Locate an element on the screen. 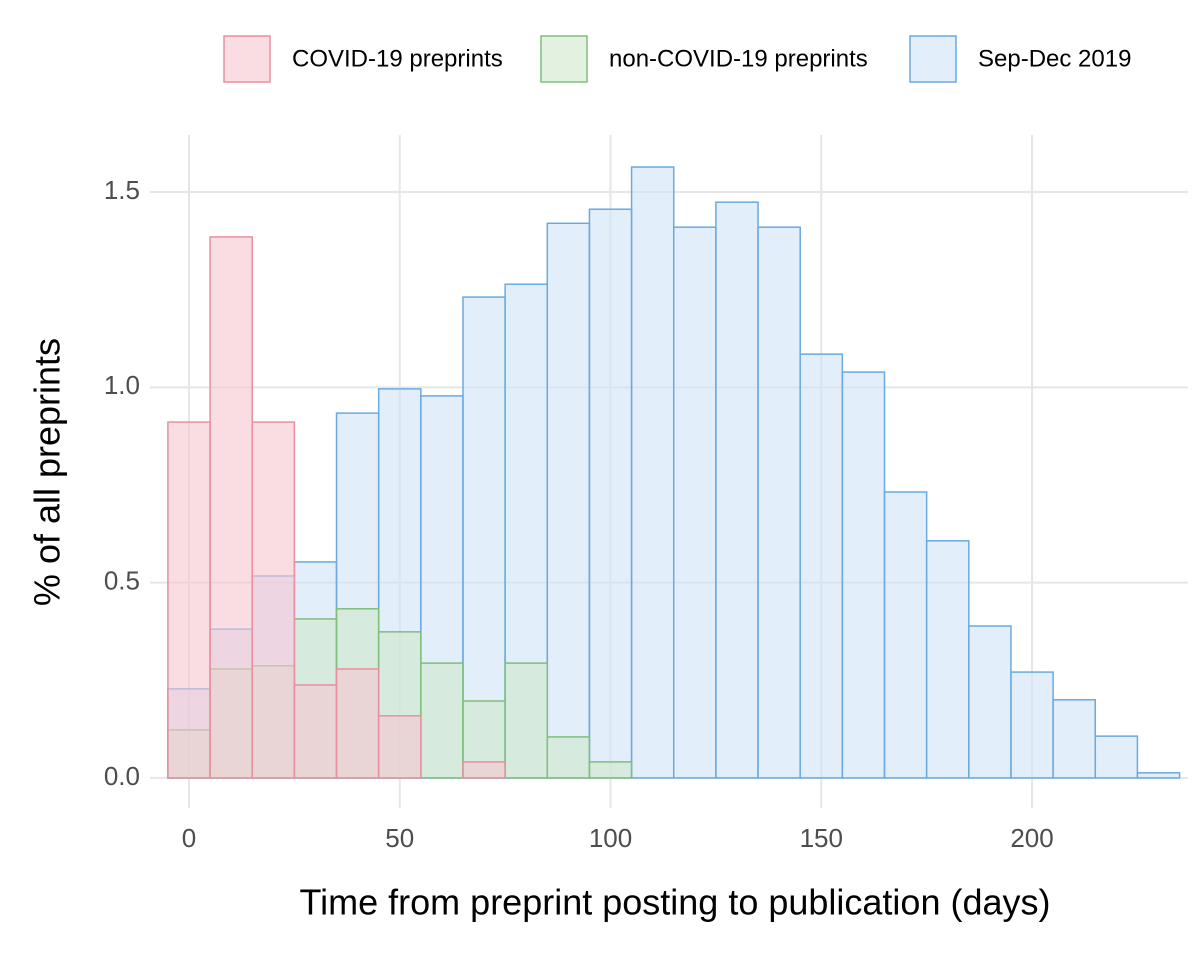 Image resolution: width=1200 pixels, height=960 pixels. x-tick-label: 200 is located at coordinates (1031, 838).